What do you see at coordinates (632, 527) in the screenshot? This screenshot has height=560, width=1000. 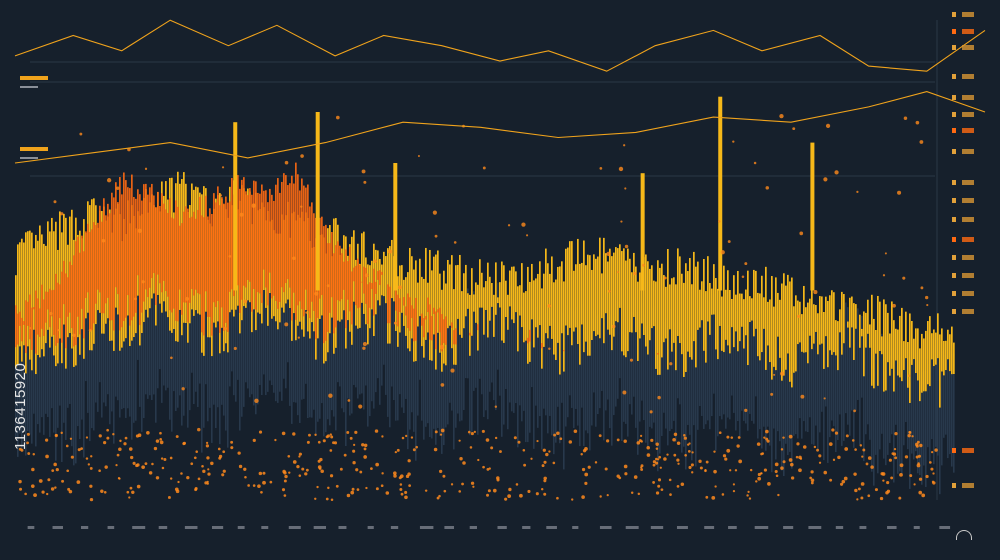 I see `bottom-tick-mark` at bounding box center [632, 527].